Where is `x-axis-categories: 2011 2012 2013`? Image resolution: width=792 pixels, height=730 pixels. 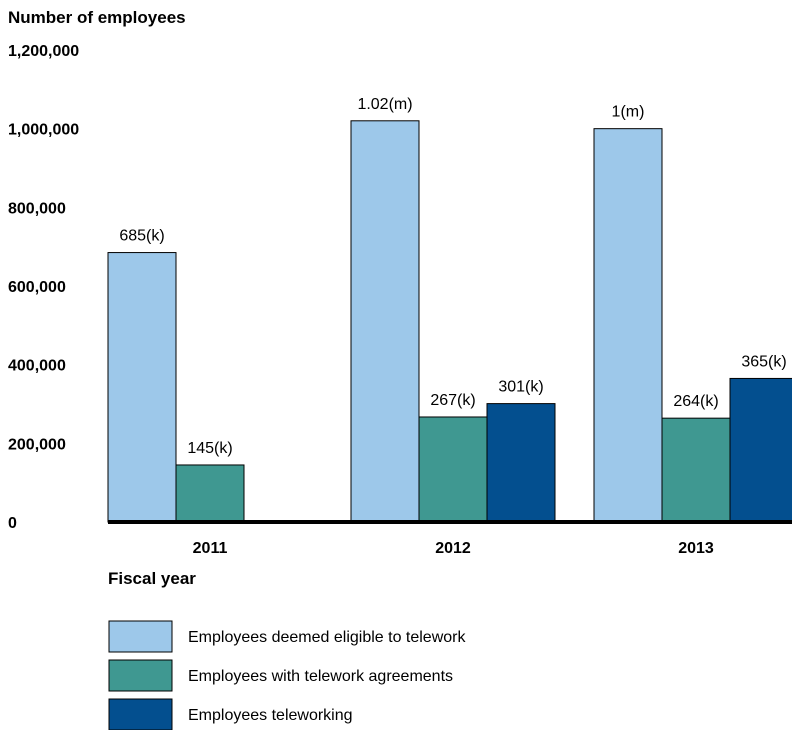
x-axis-categories: 2011 2012 2013 is located at coordinates (453, 548).